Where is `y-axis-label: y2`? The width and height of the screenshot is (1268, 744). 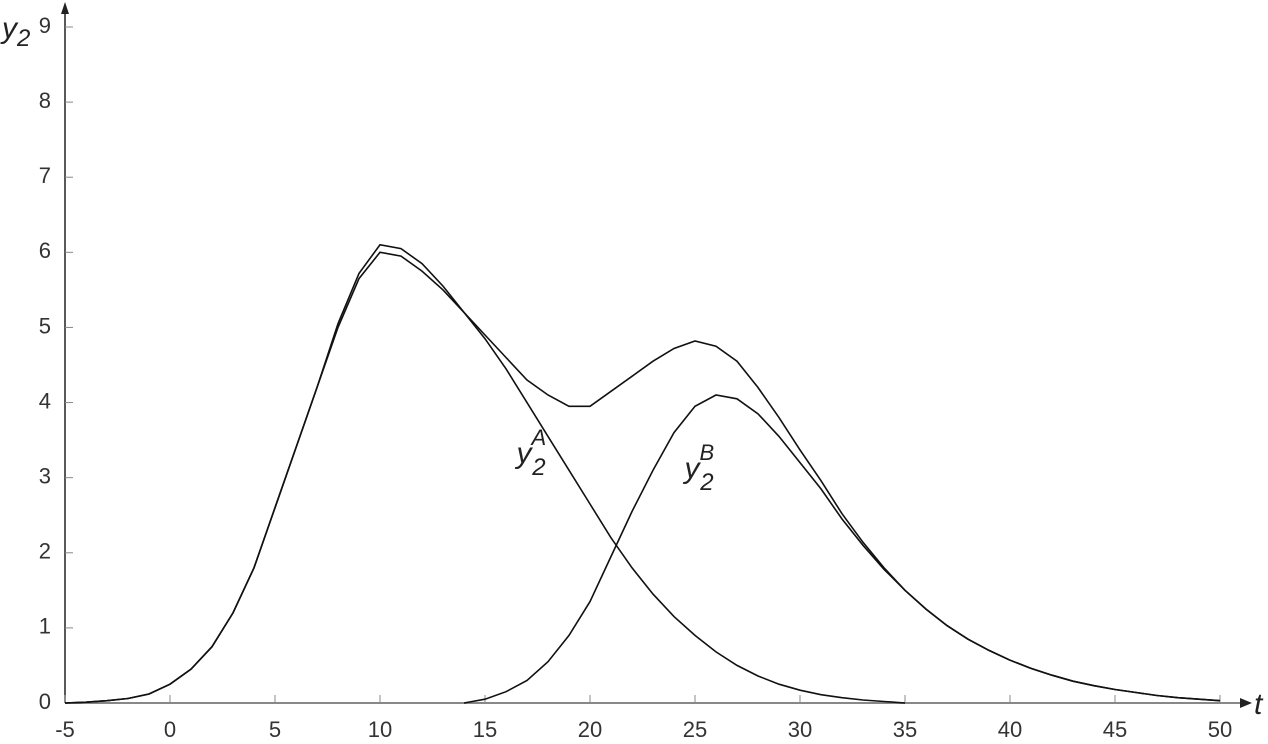
y-axis-label: y2 is located at coordinates (15, 32).